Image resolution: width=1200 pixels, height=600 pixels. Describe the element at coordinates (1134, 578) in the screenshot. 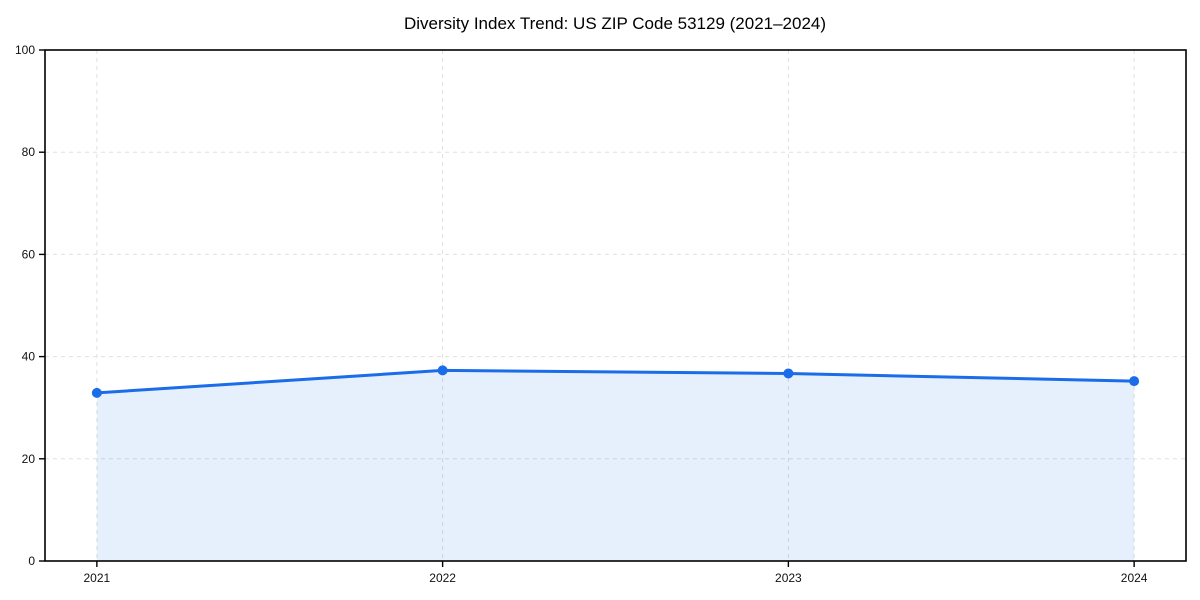

I see `x-tick-label-2024: 2024` at that location.